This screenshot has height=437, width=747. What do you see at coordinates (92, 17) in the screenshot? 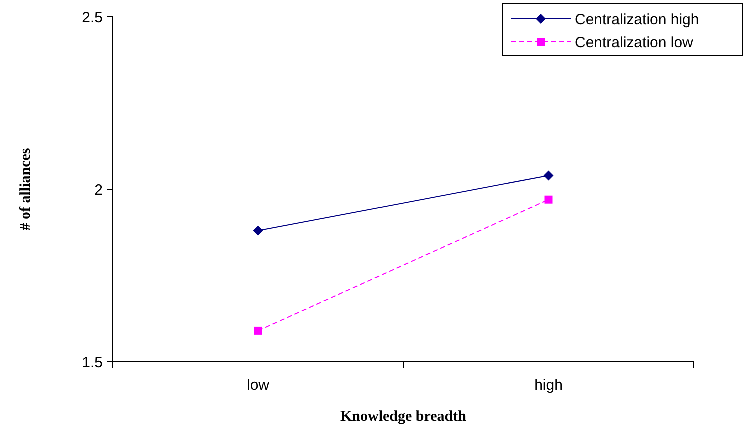
I see `y-tick-label: 2.5` at bounding box center [92, 17].